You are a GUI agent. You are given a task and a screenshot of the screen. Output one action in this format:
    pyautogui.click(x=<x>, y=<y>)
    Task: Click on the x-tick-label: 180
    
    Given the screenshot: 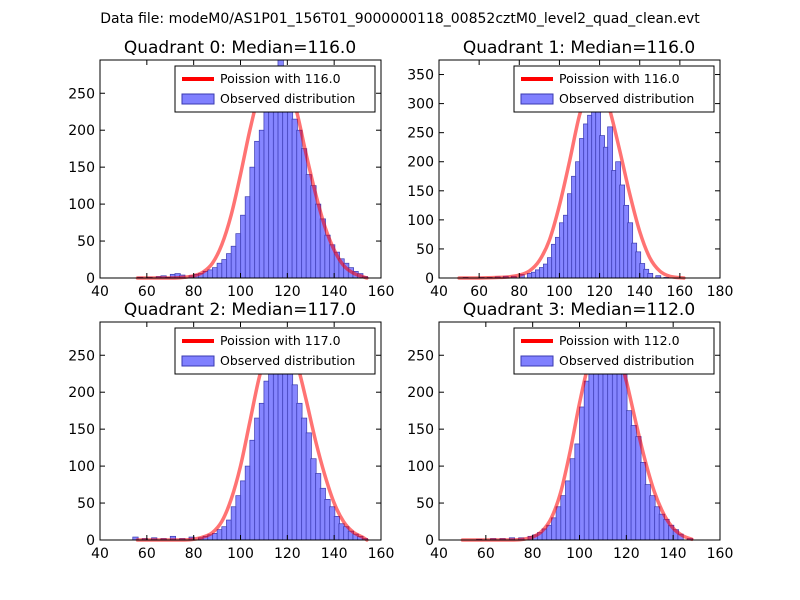 What is the action you would take?
    pyautogui.click(x=720, y=292)
    